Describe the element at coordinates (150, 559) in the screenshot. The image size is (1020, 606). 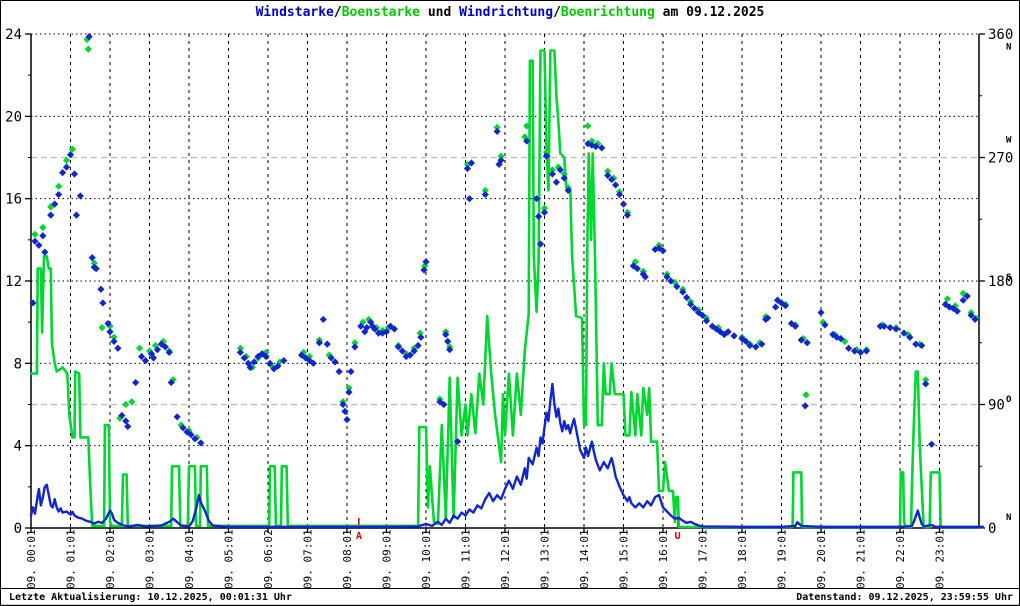
I see `x-tick-label: 09. 03:01` at that location.